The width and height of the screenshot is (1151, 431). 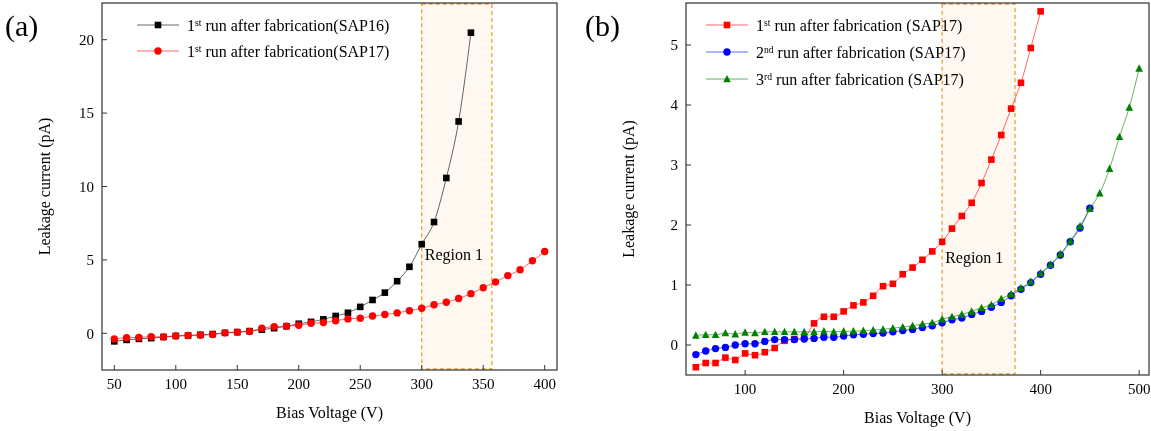 What do you see at coordinates (360, 384) in the screenshot?
I see `x-tick-label: 250` at bounding box center [360, 384].